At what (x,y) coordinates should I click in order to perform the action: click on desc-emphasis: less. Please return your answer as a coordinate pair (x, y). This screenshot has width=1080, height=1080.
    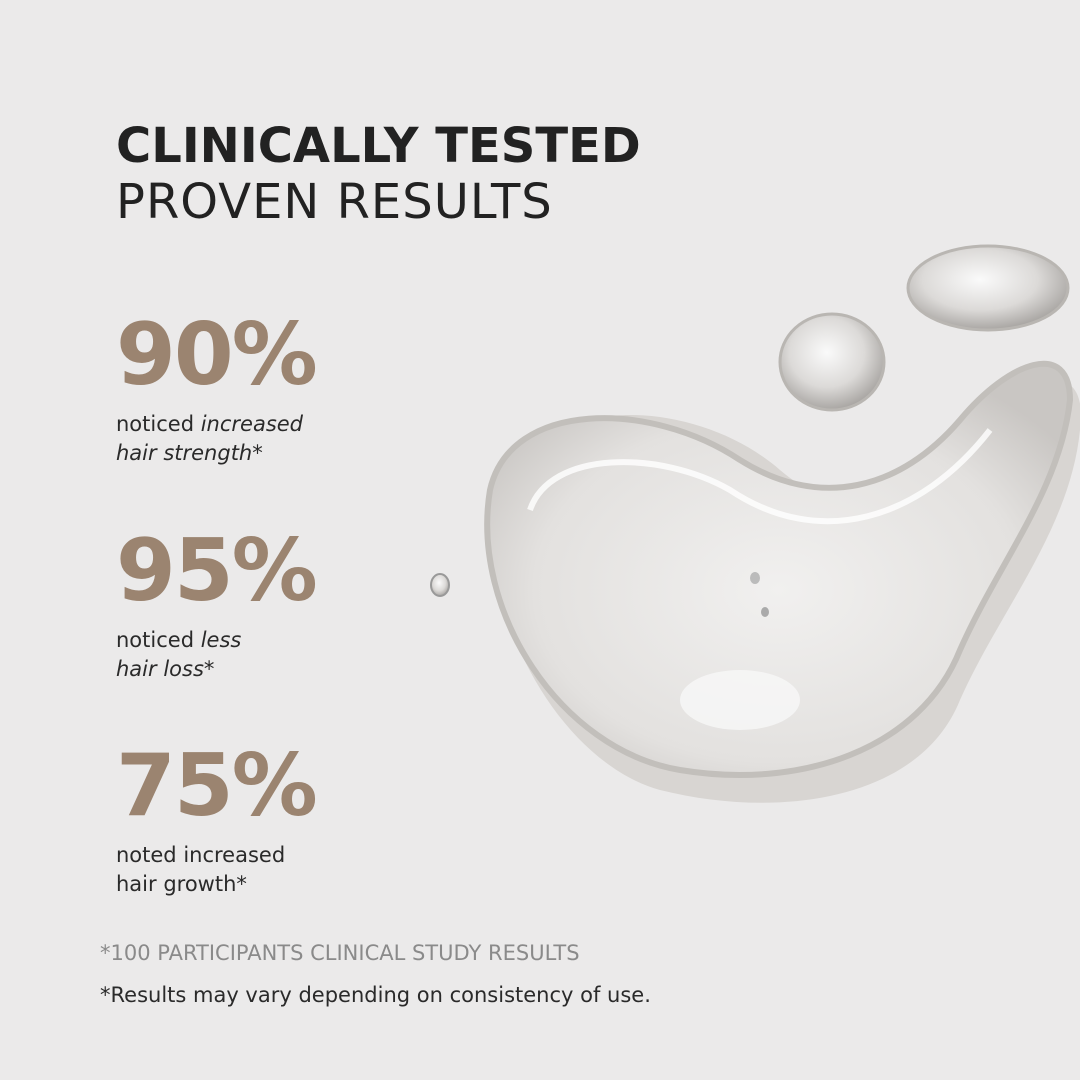
    Looking at the image, I should click on (221, 640).